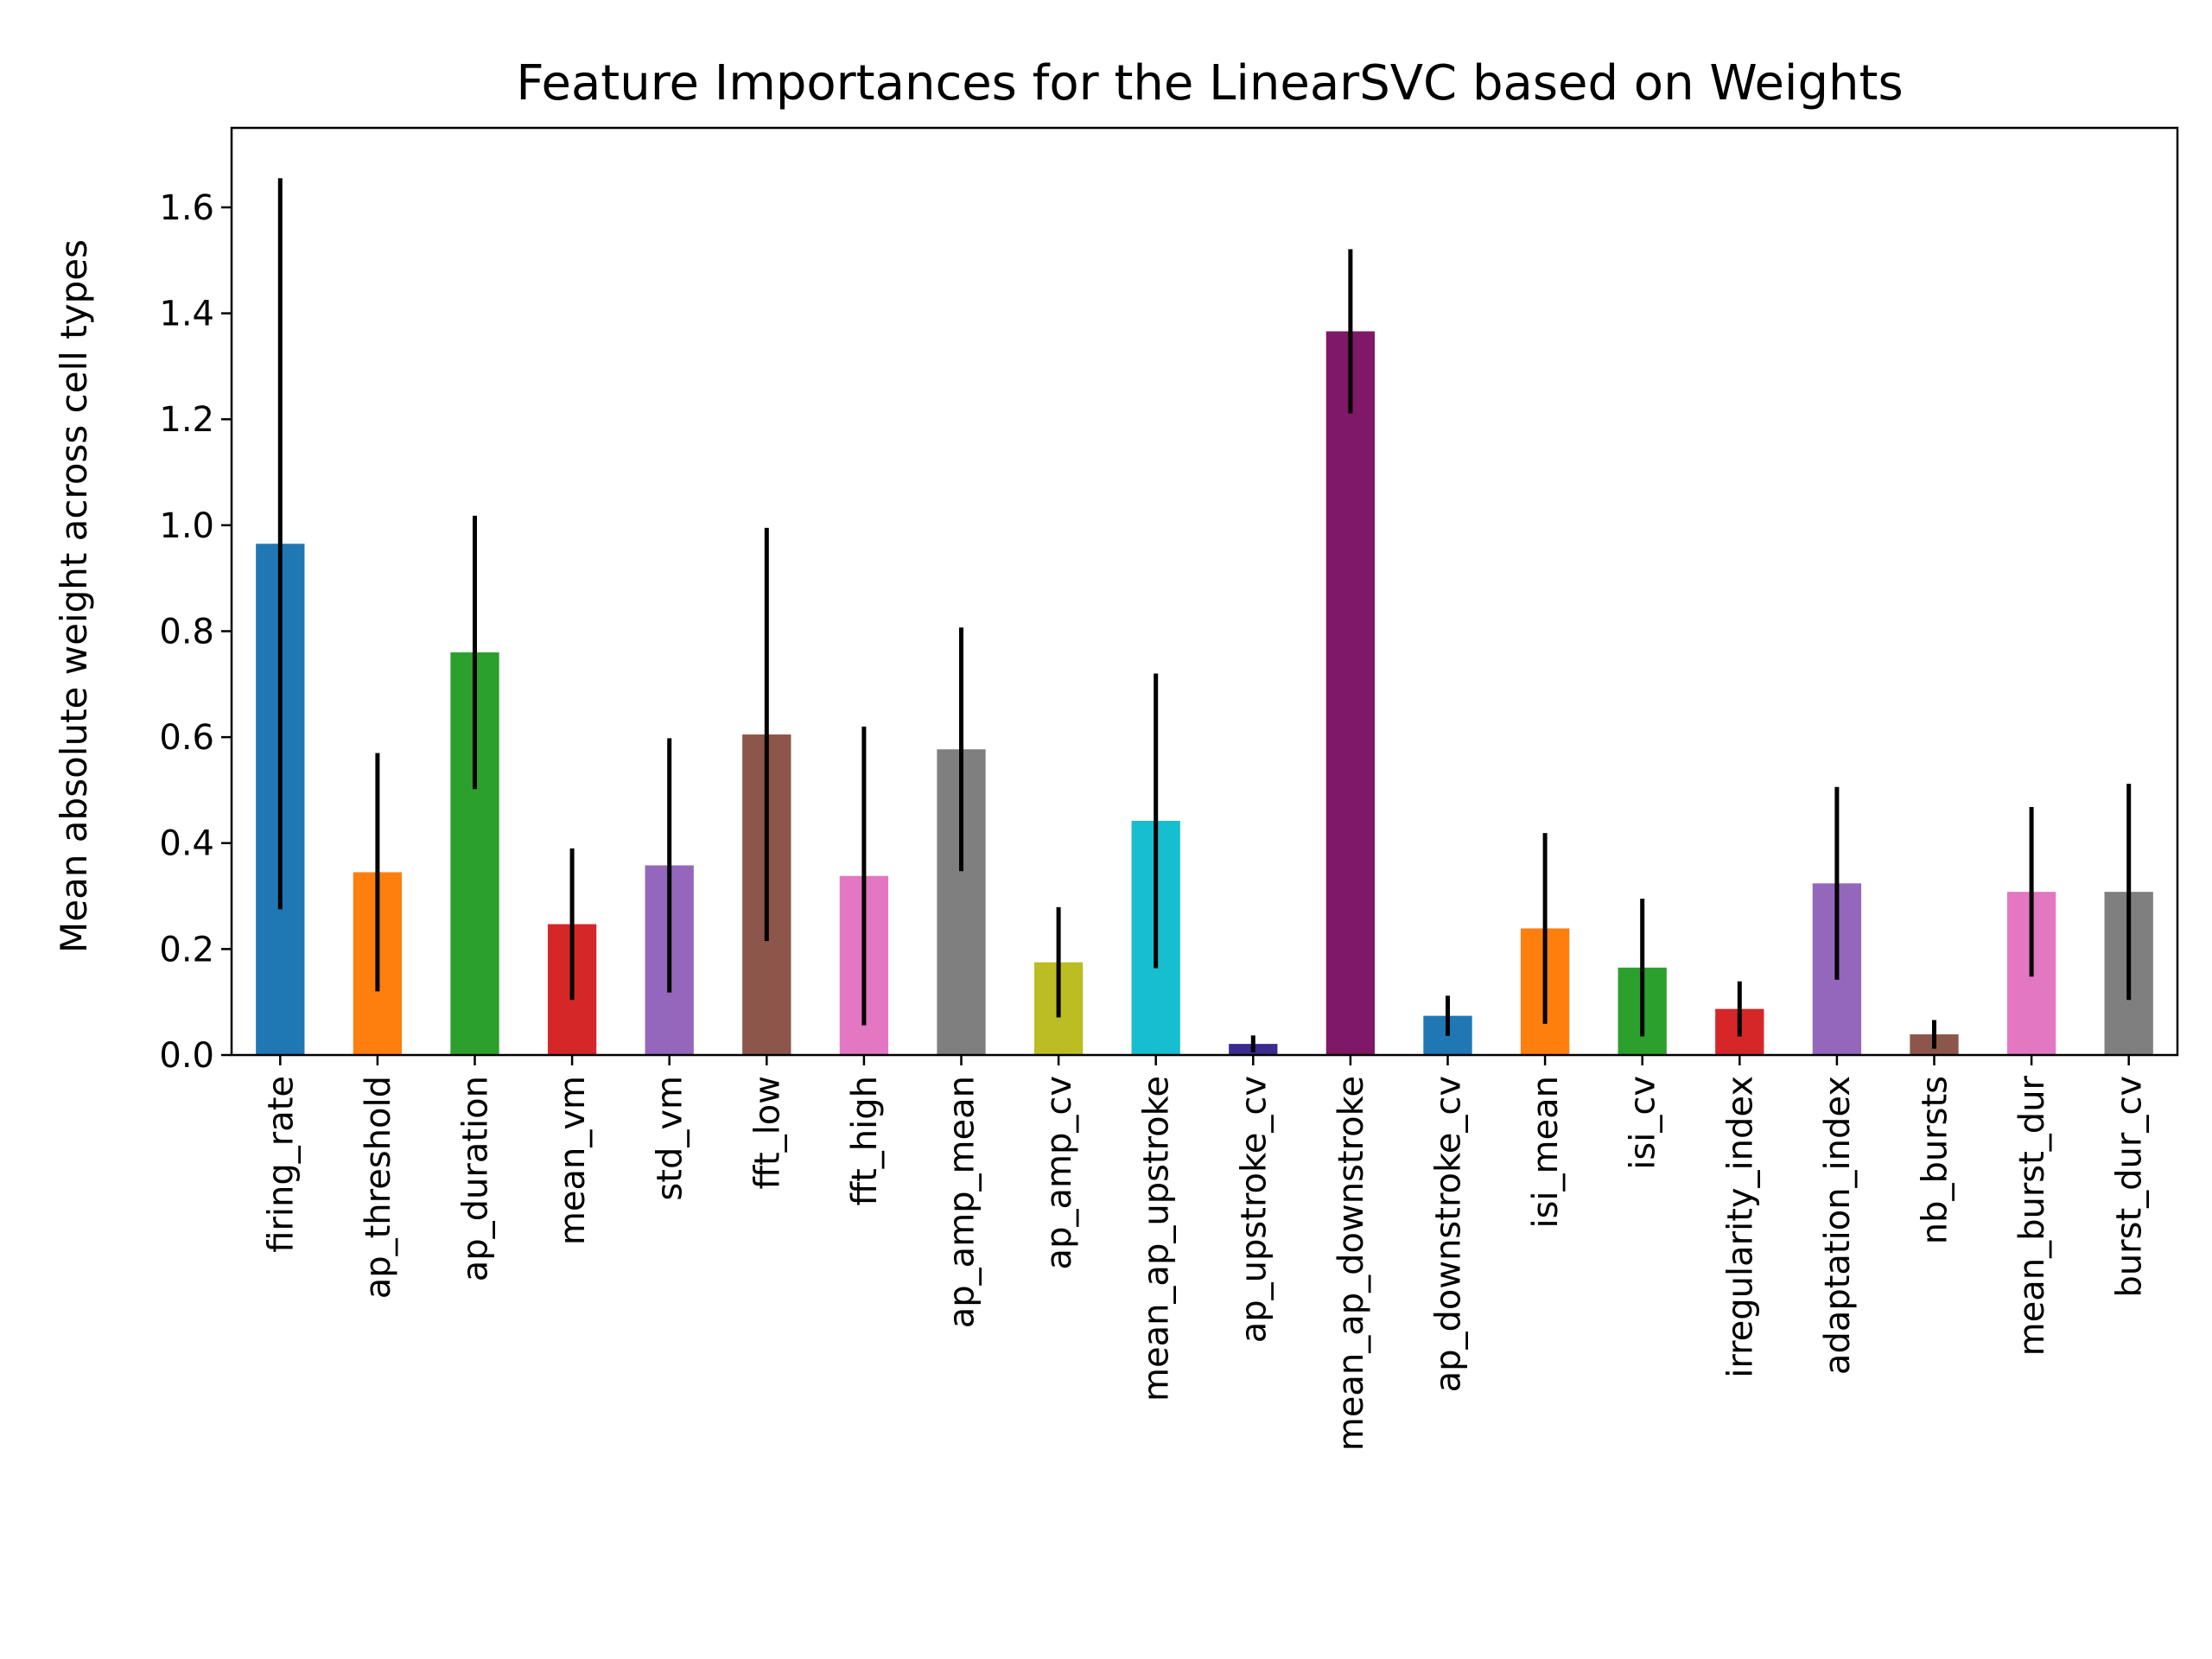  Describe the element at coordinates (186, 738) in the screenshot. I see `y-tick-label: 0.6` at that location.